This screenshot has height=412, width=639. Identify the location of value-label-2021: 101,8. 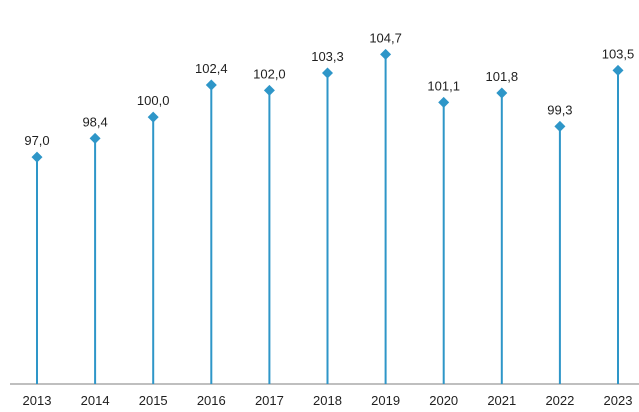
(502, 76).